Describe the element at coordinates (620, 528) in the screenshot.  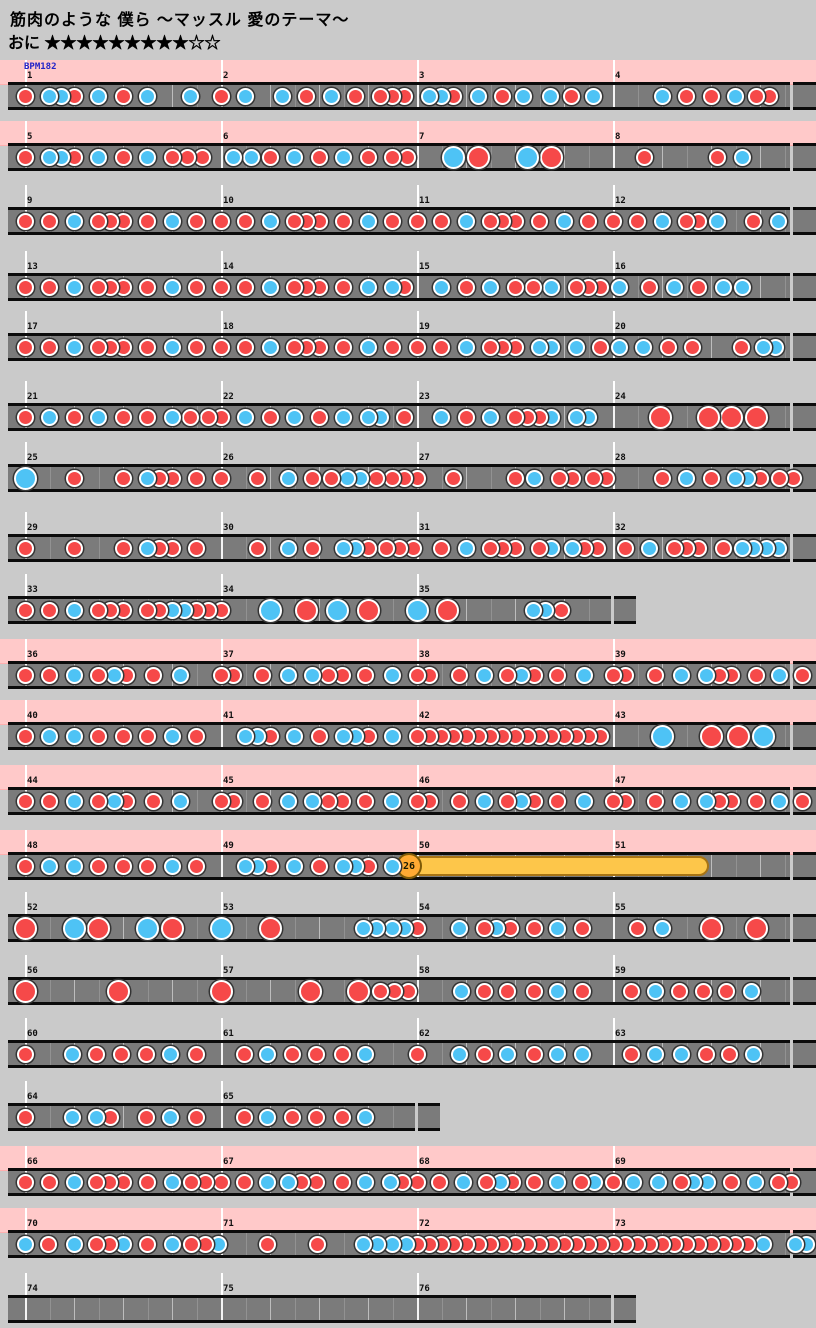
I see `measure-number: 32` at that location.